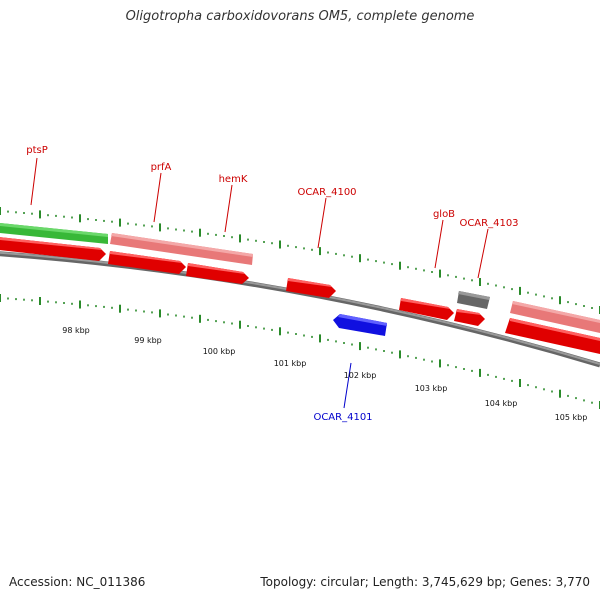 The height and width of the screenshot is (600, 600). What do you see at coordinates (217, 273) in the screenshot?
I see `cds-forward-hemK` at bounding box center [217, 273].